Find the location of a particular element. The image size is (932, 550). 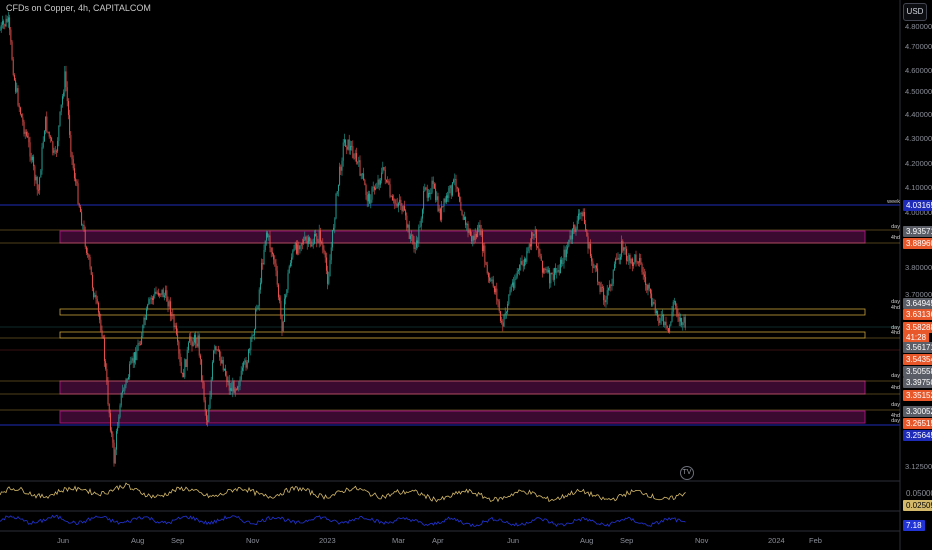

price-label: 3.64945 is located at coordinates (917, 303).